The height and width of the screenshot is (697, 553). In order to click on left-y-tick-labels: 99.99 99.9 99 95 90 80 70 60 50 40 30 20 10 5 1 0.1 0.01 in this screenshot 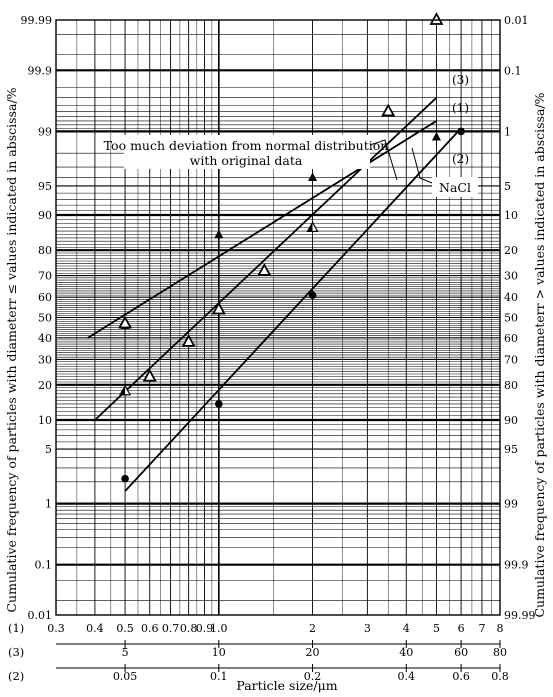, I will do `click(37, 318)`.